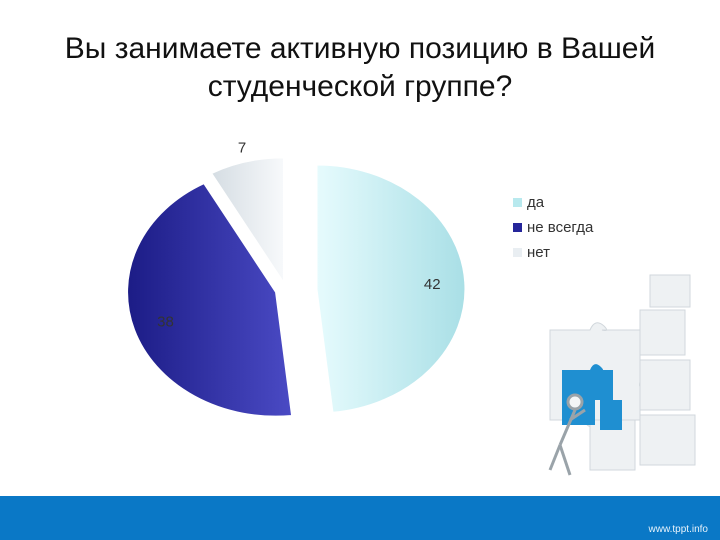 Image resolution: width=720 pixels, height=540 pixels. I want to click on data-label-2: 38, so click(165, 321).